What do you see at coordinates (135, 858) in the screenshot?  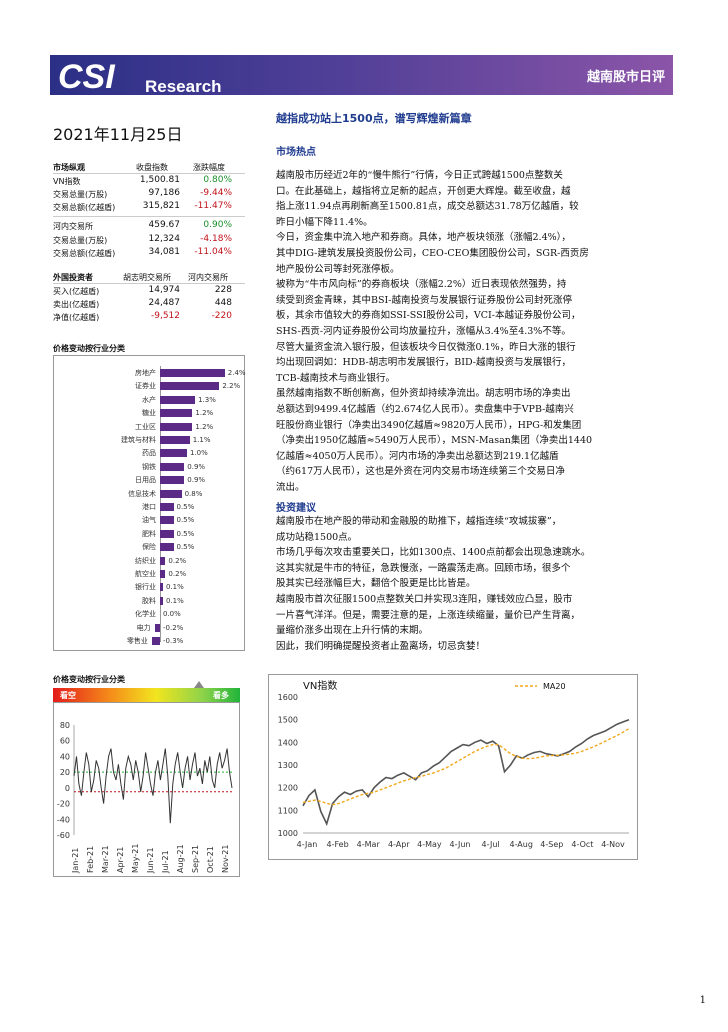 I see `x-tick: May-21` at bounding box center [135, 858].